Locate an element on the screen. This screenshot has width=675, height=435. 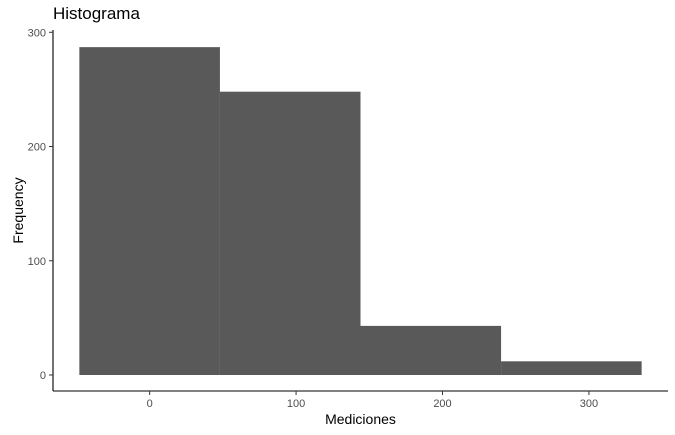
y-tick-label: 0 is located at coordinates (43, 376).